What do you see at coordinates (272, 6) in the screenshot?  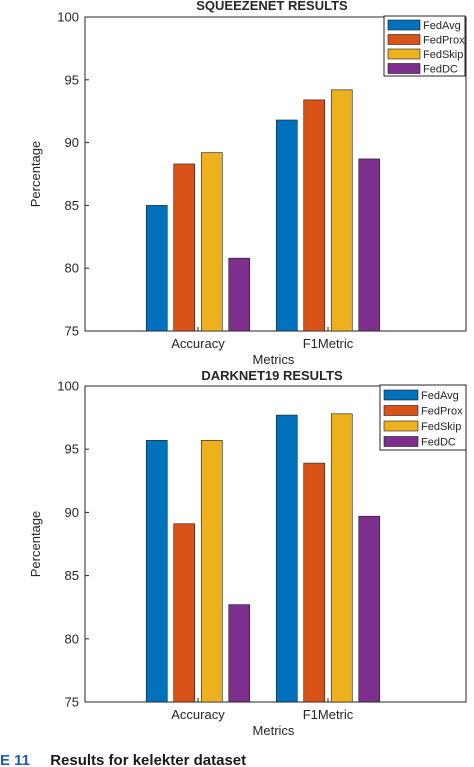 I see `chart-title: SQUEEZENET RESULTS` at bounding box center [272, 6].